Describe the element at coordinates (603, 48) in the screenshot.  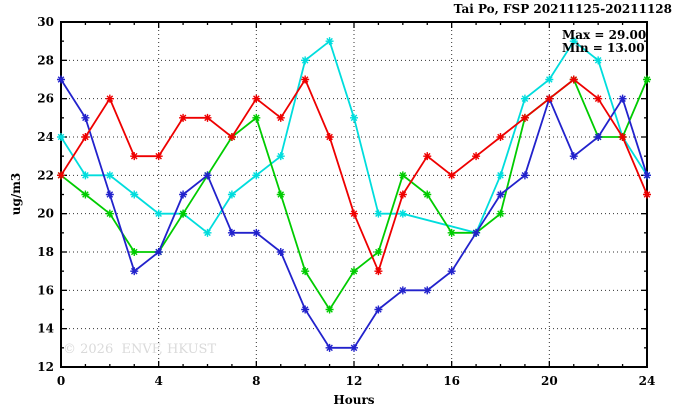
I see `min-value-annotation: Min = 13.00` at that location.